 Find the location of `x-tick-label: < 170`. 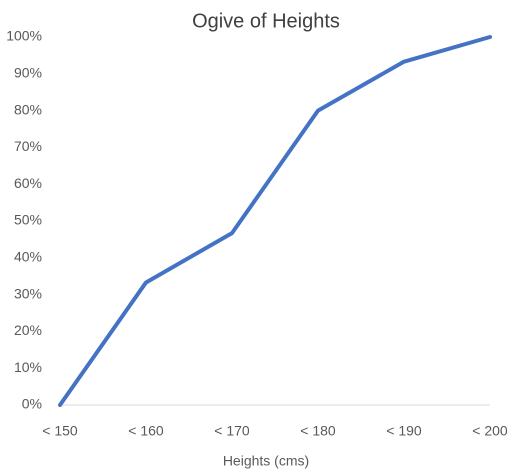

x-tick-label: < 170 is located at coordinates (232, 431).